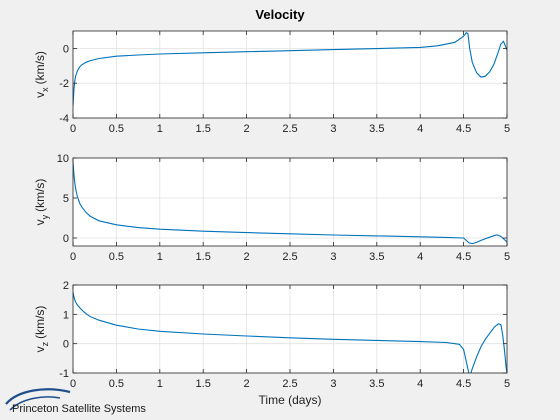 This screenshot has height=420, width=560. I want to click on y-axis-label: vz (km/s), so click(41, 329).